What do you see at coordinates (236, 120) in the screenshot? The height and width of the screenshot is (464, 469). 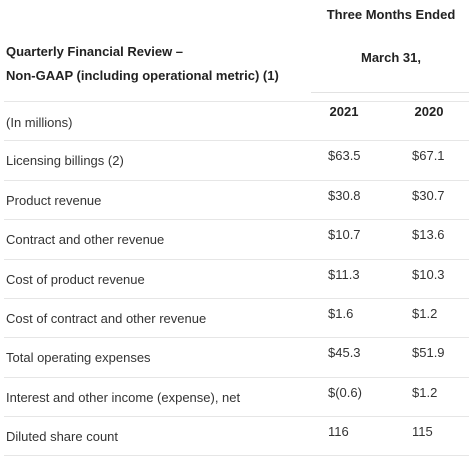 I see `table-row-units: (In millions)` at bounding box center [236, 120].